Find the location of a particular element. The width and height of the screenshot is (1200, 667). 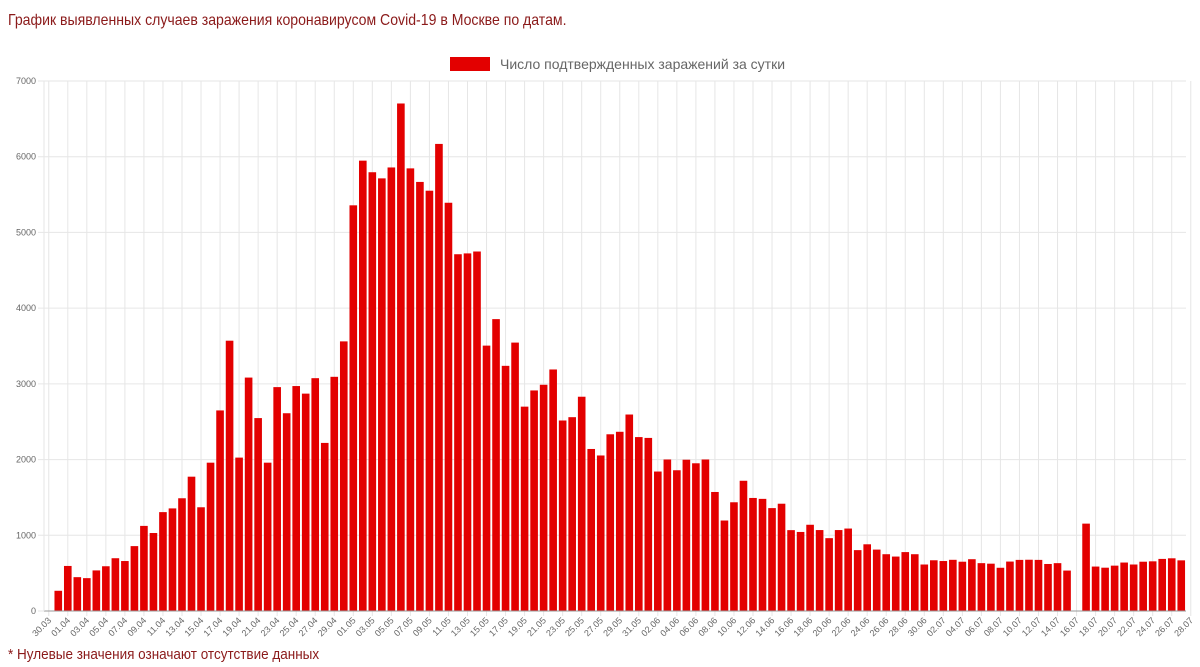

legend-label: Число подтвержденных заражений за сутки is located at coordinates (642, 64).